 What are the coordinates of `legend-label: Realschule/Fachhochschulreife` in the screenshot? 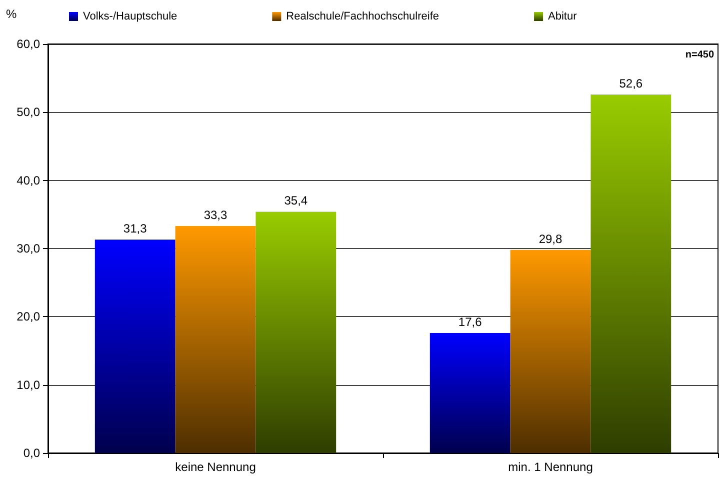 It's located at (363, 16).